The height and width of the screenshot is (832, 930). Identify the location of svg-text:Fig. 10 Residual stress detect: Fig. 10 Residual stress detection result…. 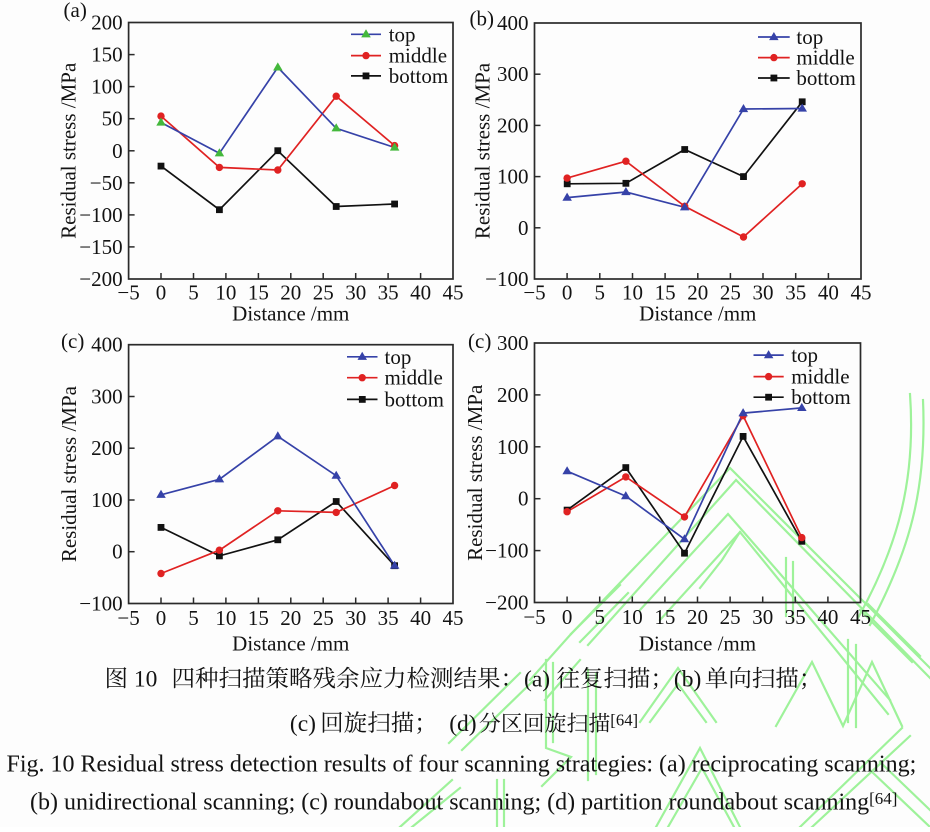
(462, 765).